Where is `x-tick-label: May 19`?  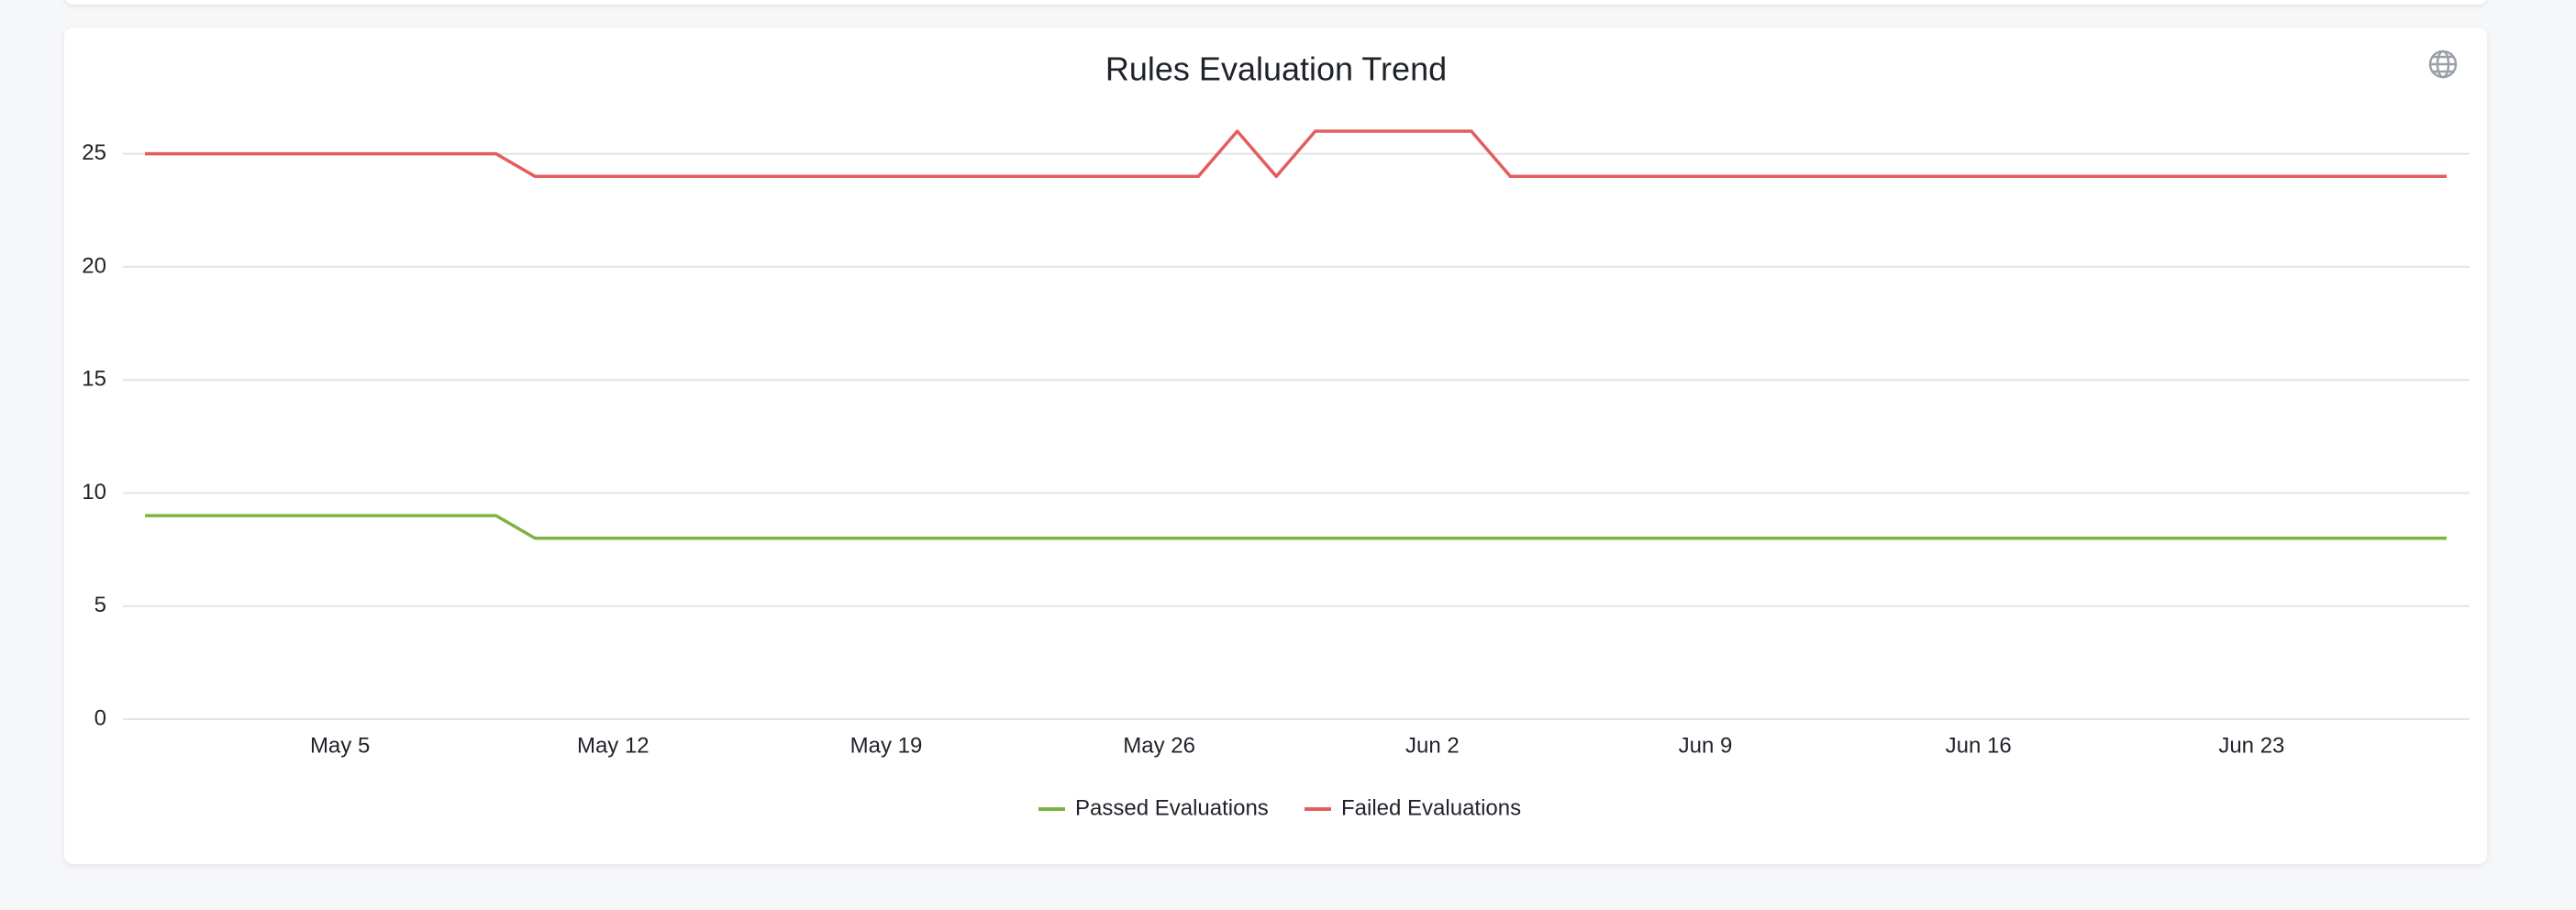
x-tick-label: May 19 is located at coordinates (886, 745).